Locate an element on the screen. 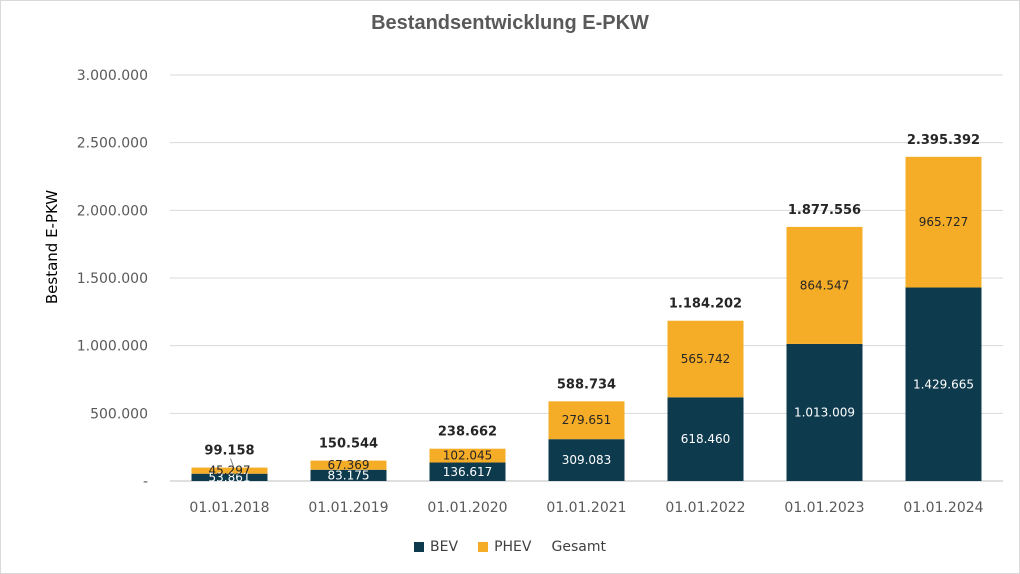  data-label-phev: 279.651 is located at coordinates (587, 420).